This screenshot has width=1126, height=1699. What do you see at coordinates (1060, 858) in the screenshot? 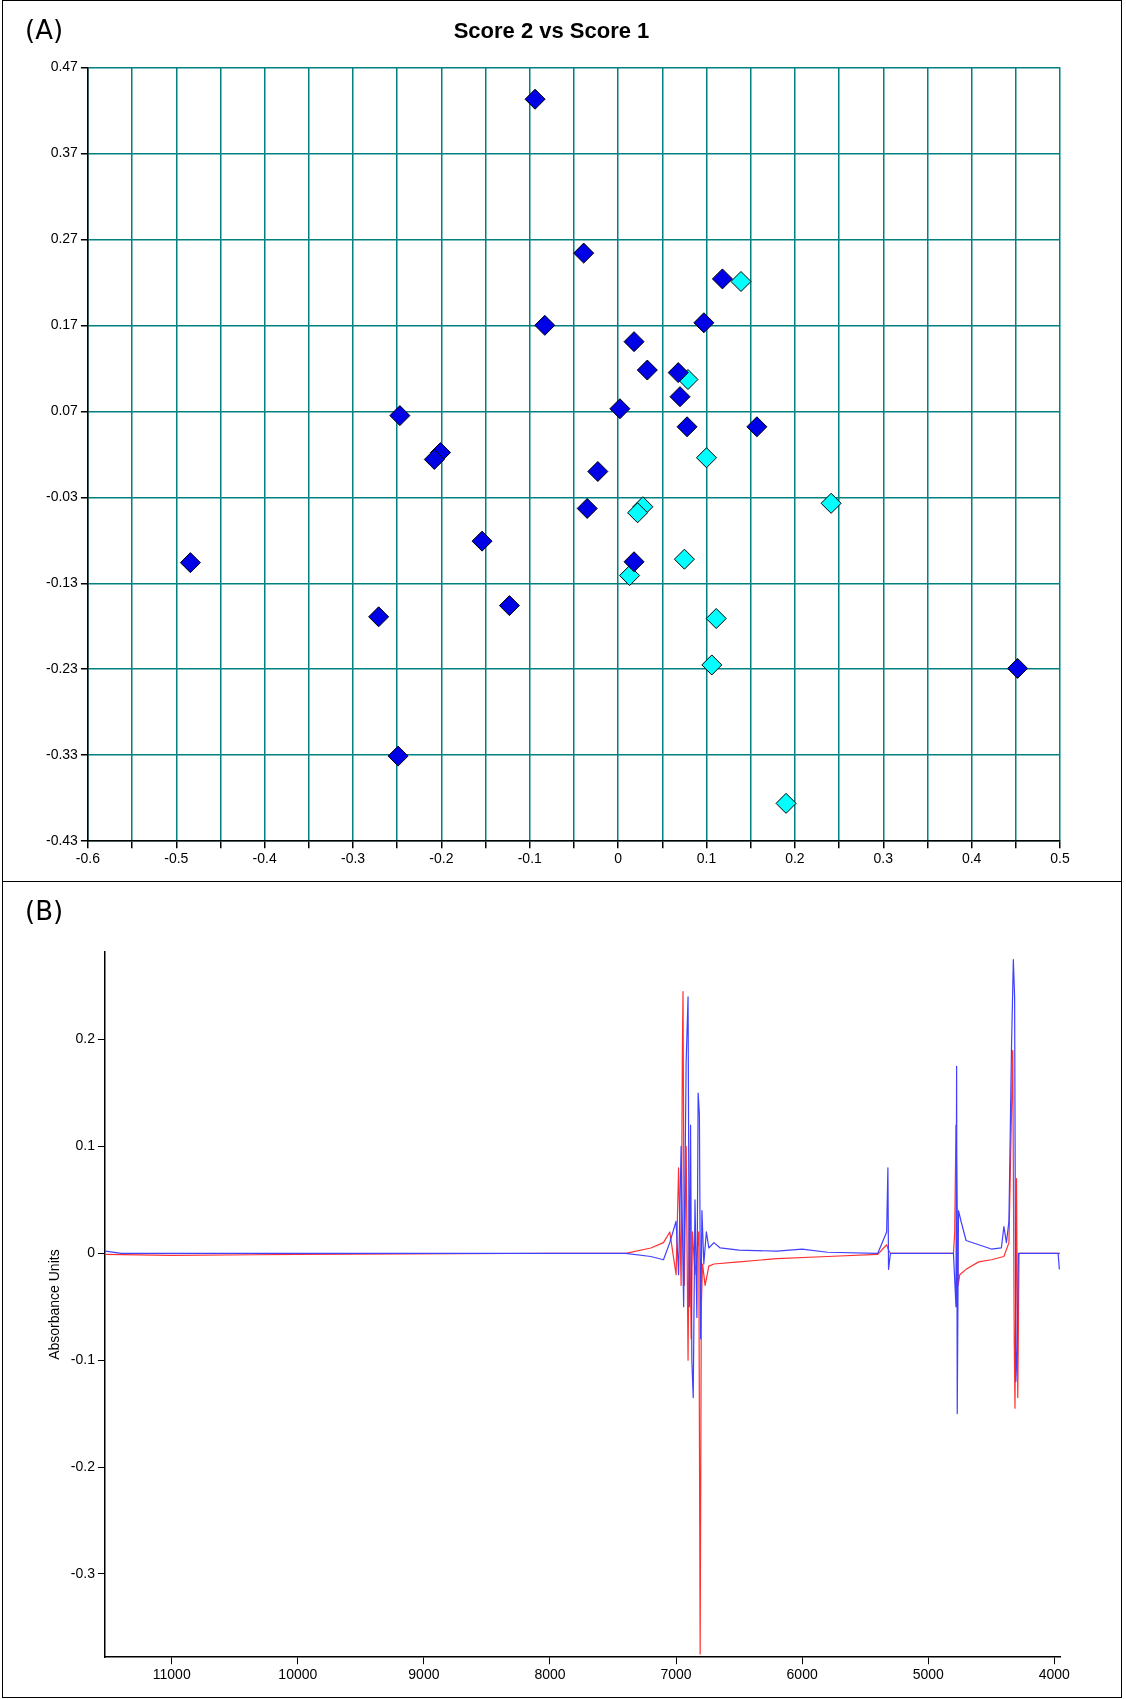
I see `x-tick-label: 0.5` at bounding box center [1060, 858].